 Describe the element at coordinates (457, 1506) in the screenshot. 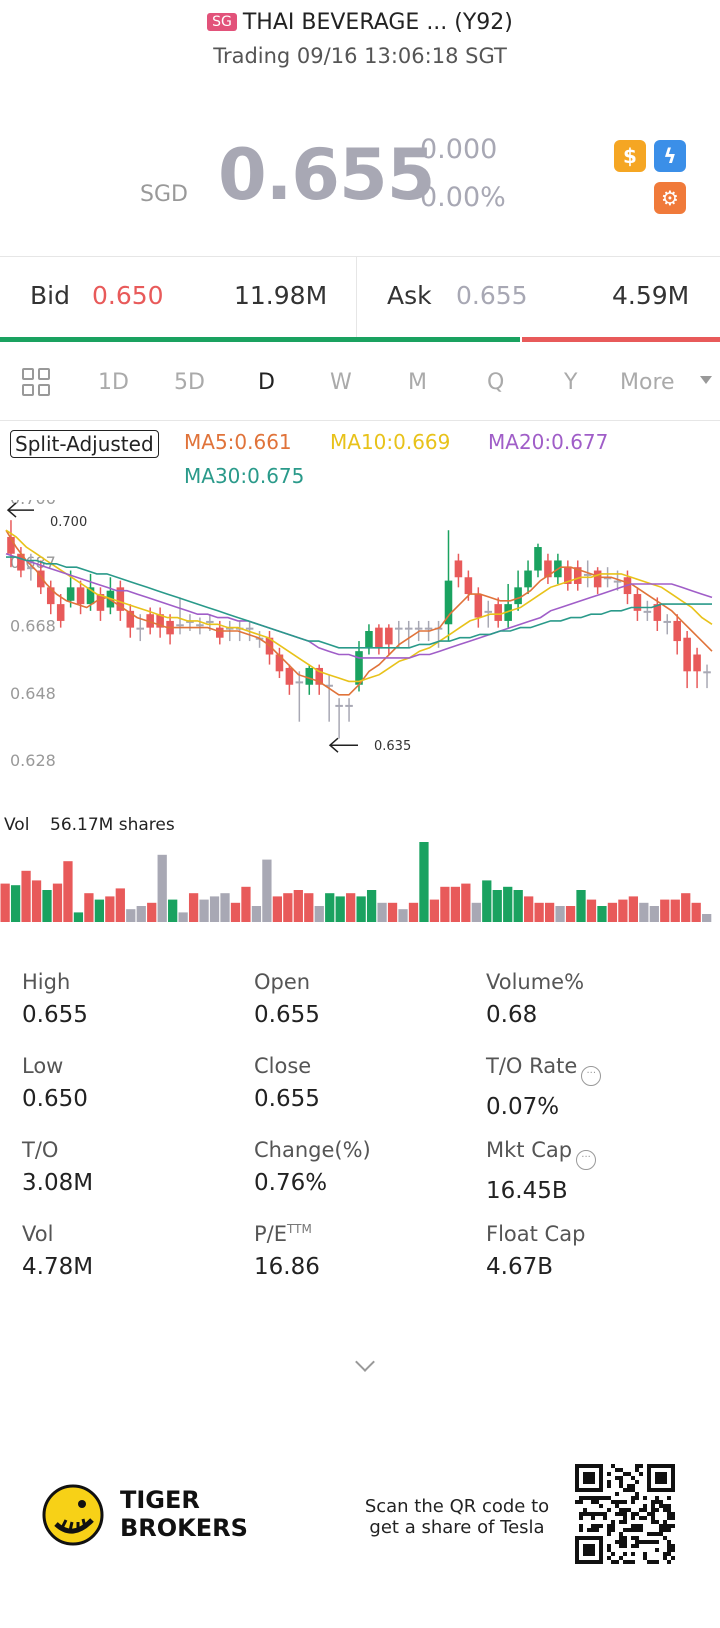

I see `qr-caption-line: Scan the QR code to` at that location.